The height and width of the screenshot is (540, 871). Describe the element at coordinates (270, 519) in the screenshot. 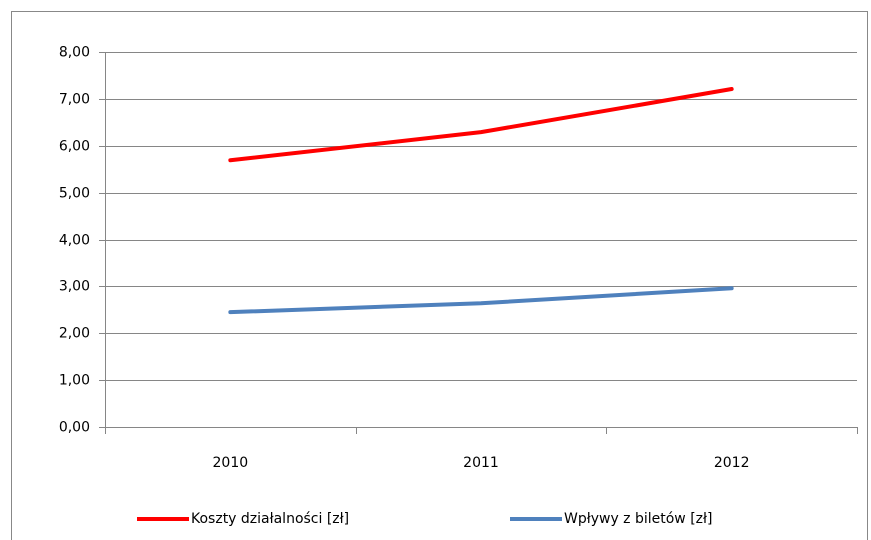

I see `legend-label: Koszty działalności [zł]` at that location.